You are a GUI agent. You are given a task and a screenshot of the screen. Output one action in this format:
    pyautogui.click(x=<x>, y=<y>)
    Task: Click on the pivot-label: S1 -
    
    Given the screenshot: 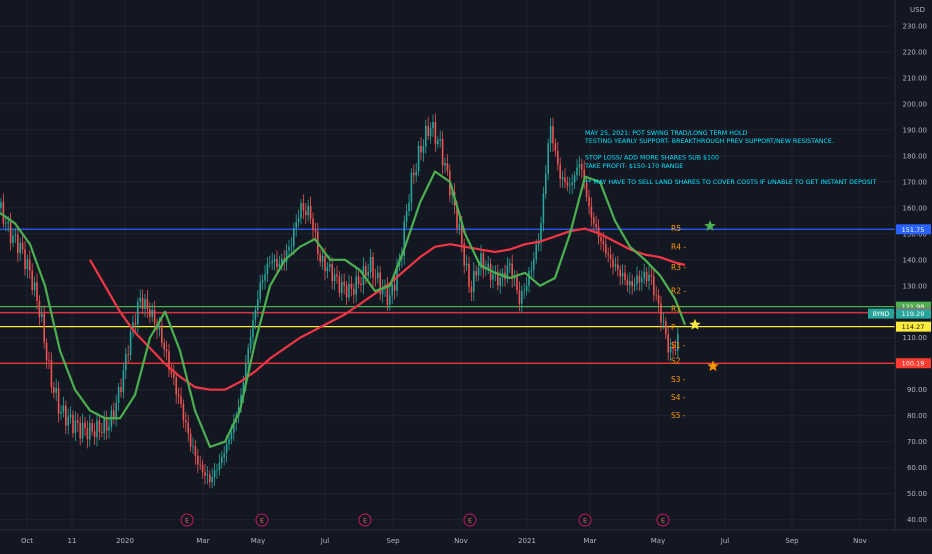 What is the action you would take?
    pyautogui.click(x=678, y=345)
    